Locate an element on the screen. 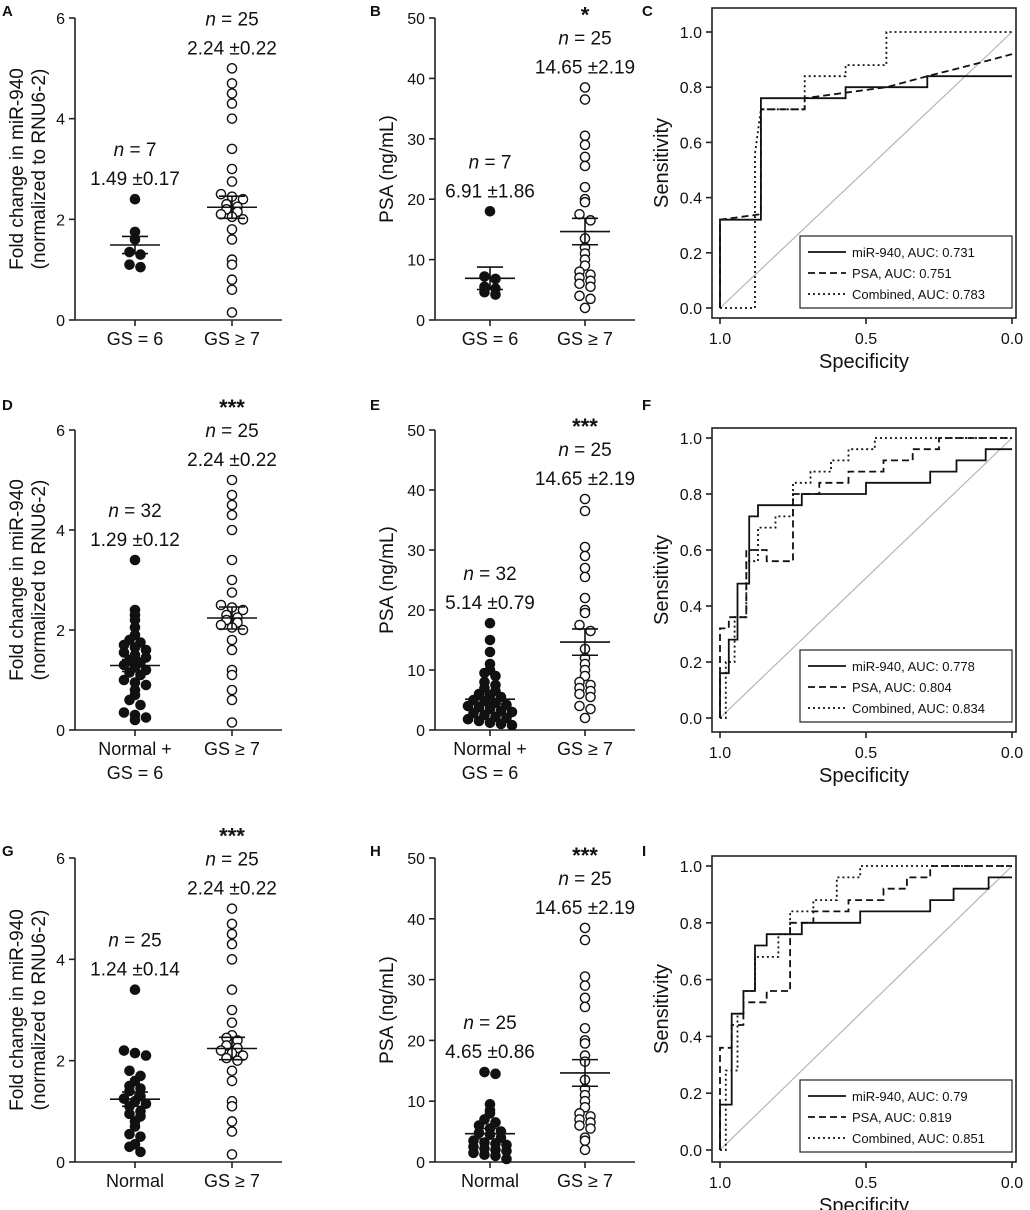 Image resolution: width=1030 pixels, height=1210 pixels. x-category-label: GS = 6 is located at coordinates (490, 773).